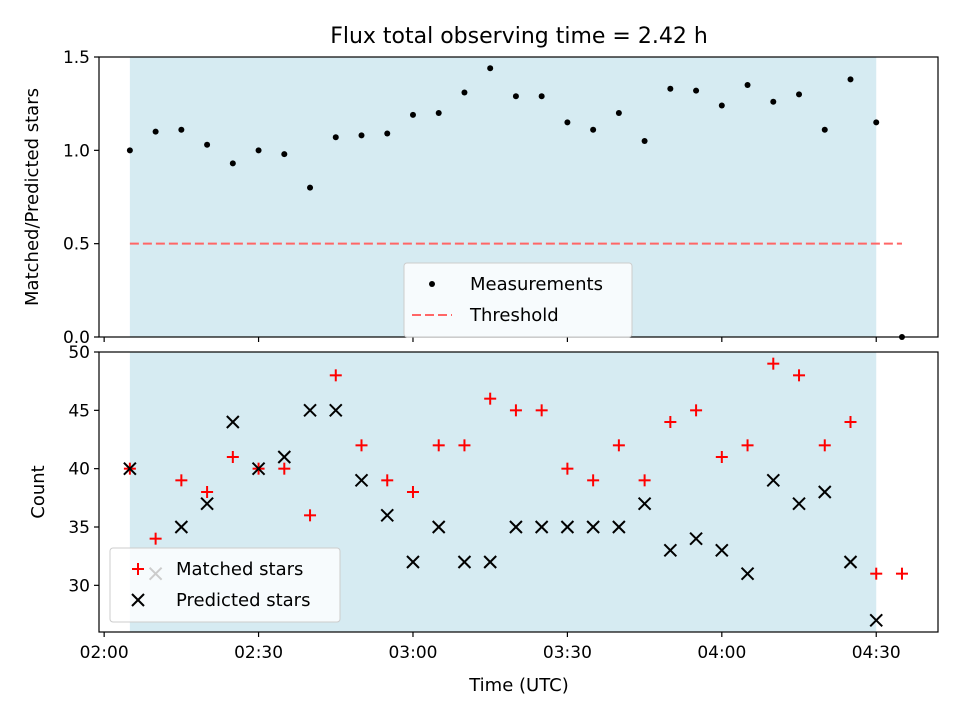 Image resolution: width=960 pixels, height=720 pixels. I want to click on chart-title: Flux total observing time = 2.42 h, so click(519, 36).